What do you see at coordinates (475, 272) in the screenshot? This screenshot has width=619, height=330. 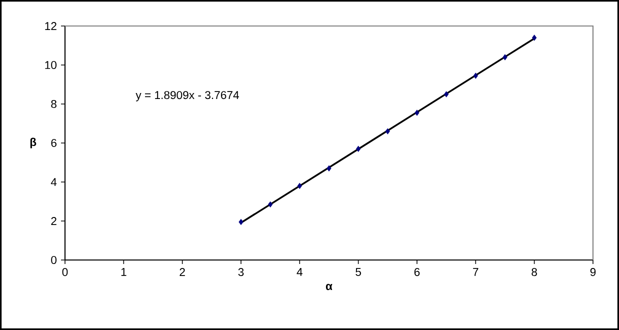 I see `x-tick-label: 7` at bounding box center [475, 272].